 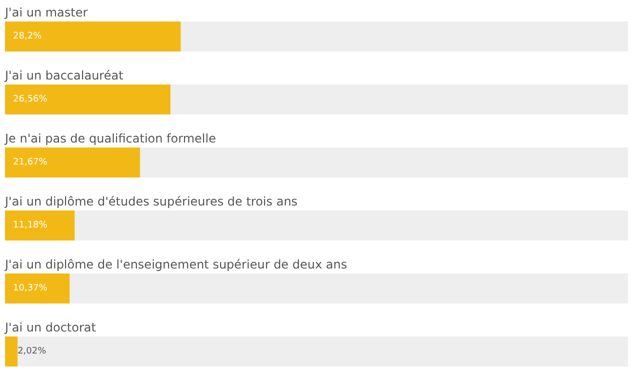 What do you see at coordinates (30, 163) in the screenshot?
I see `data-label: 21,67%` at bounding box center [30, 163].